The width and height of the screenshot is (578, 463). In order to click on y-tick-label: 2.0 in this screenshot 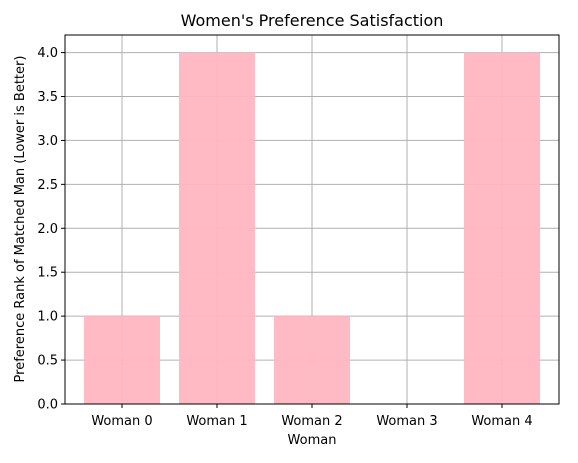, I will do `click(47, 229)`.